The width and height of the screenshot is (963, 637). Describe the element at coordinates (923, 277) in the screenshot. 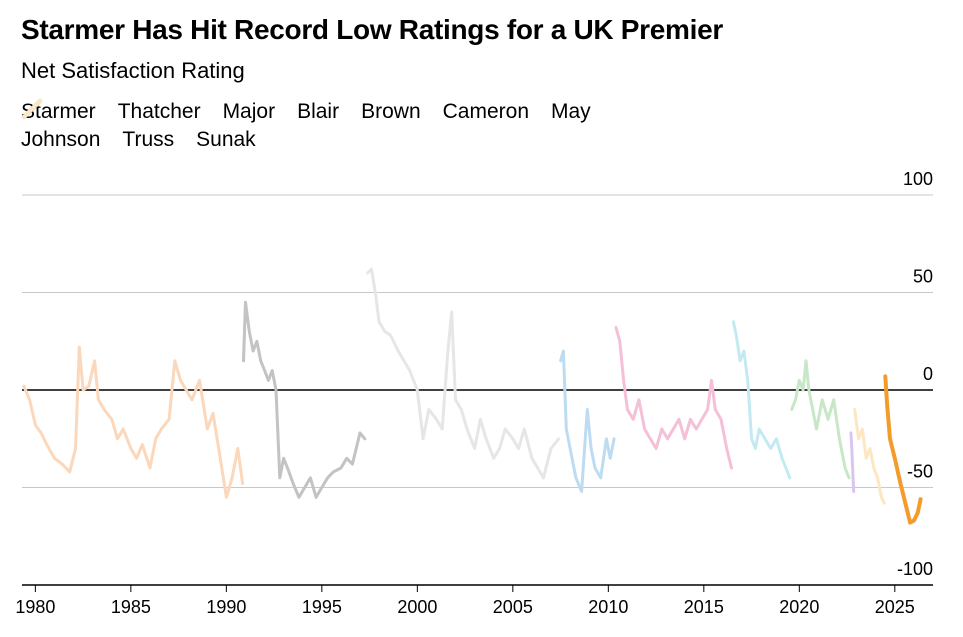

I see `y-tick-label: 50` at that location.